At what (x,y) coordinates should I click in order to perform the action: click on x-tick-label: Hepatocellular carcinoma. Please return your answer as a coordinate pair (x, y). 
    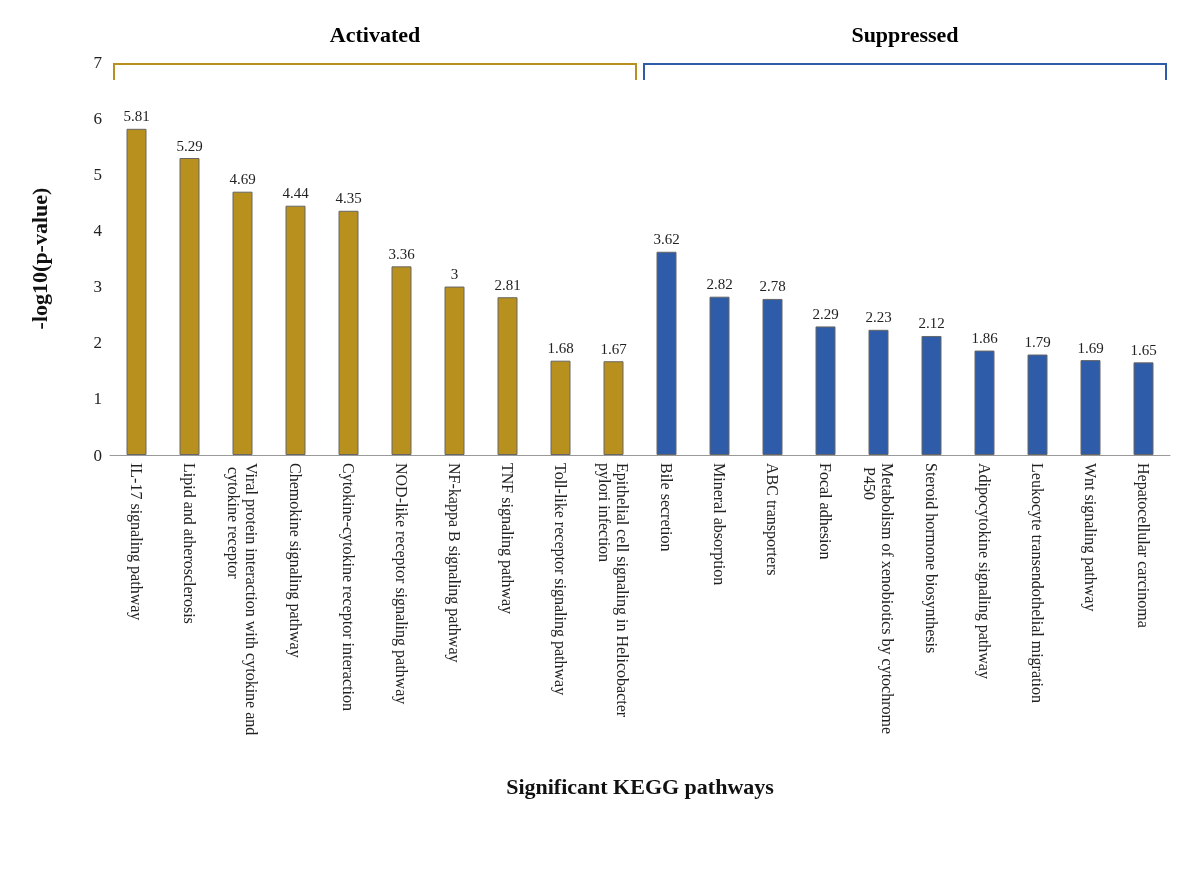
    Looking at the image, I should click on (1143, 545).